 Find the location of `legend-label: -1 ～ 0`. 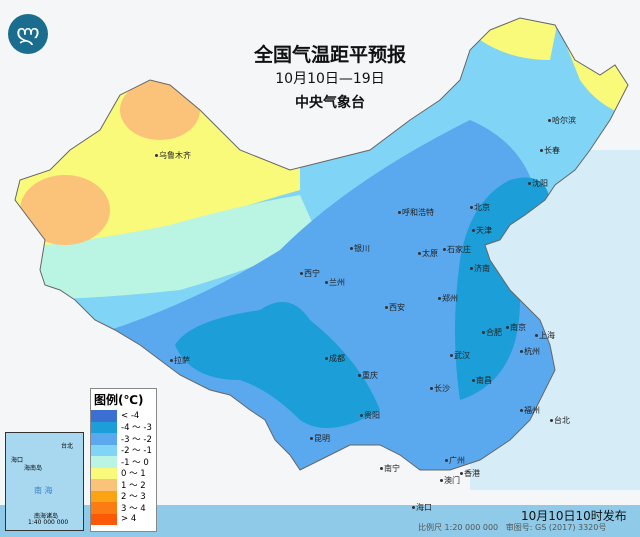

legend-label: -1 ～ 0 is located at coordinates (135, 462).